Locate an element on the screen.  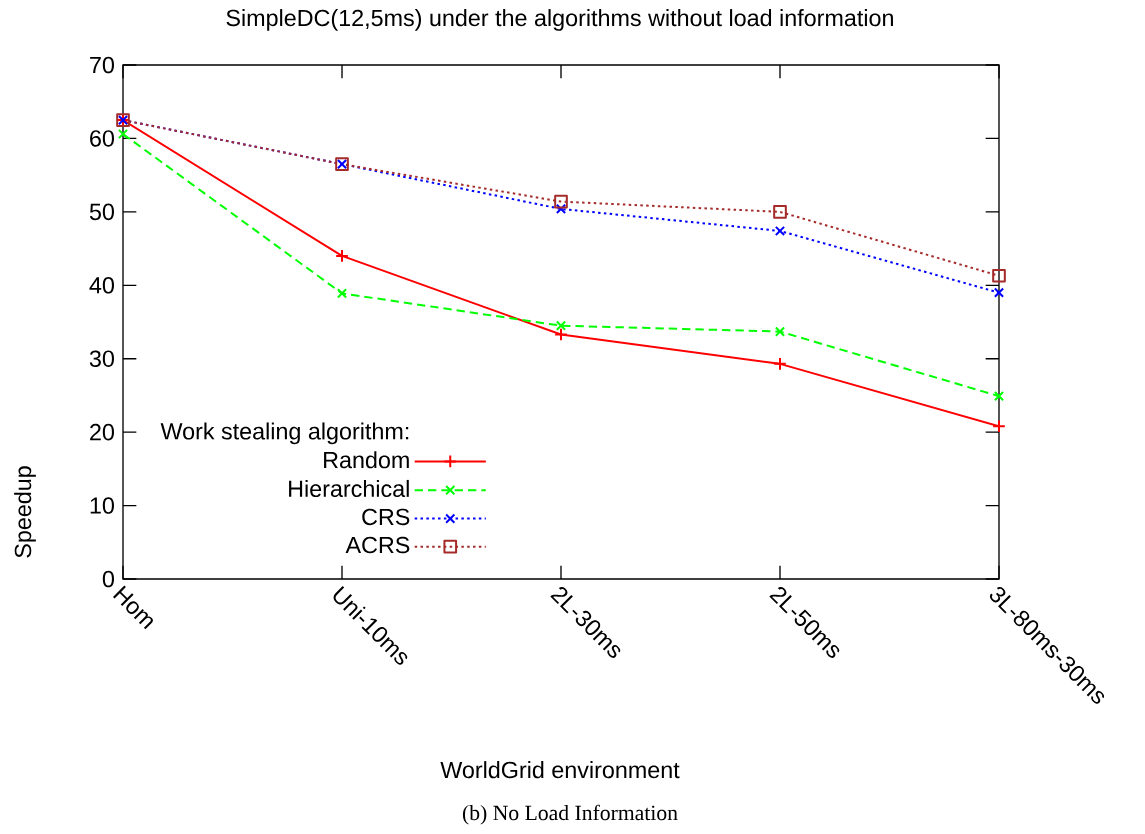
text: (b) No Load Information is located at coordinates (570, 814).